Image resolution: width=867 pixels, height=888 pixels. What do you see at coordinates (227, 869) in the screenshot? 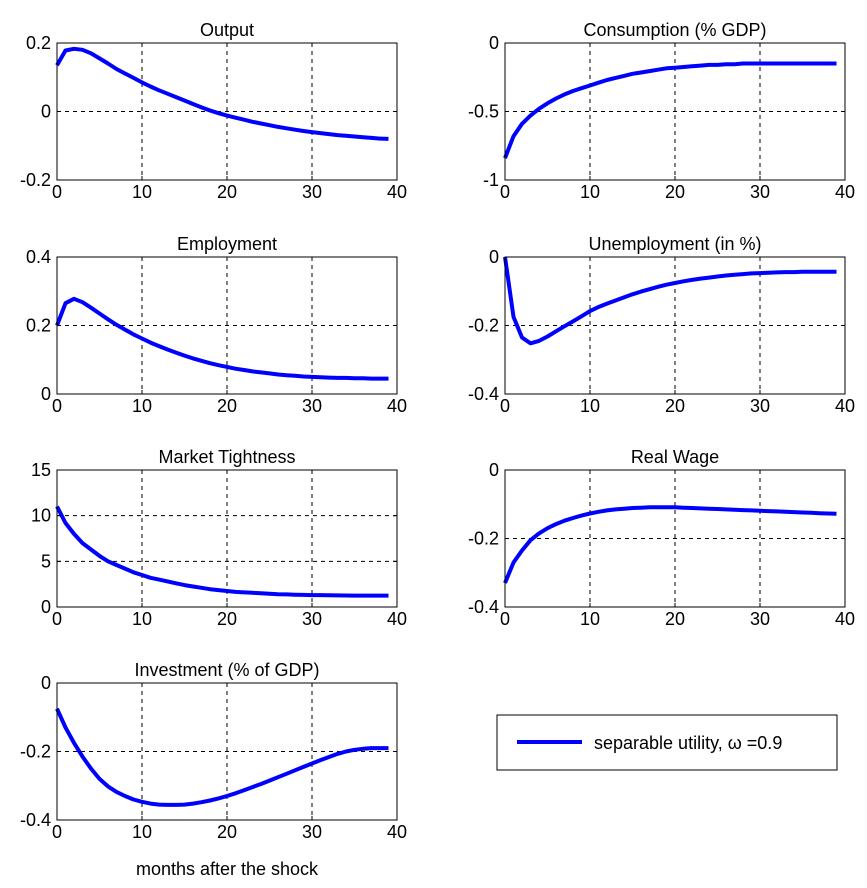
I see `x-axis-label: months after the shock` at bounding box center [227, 869].